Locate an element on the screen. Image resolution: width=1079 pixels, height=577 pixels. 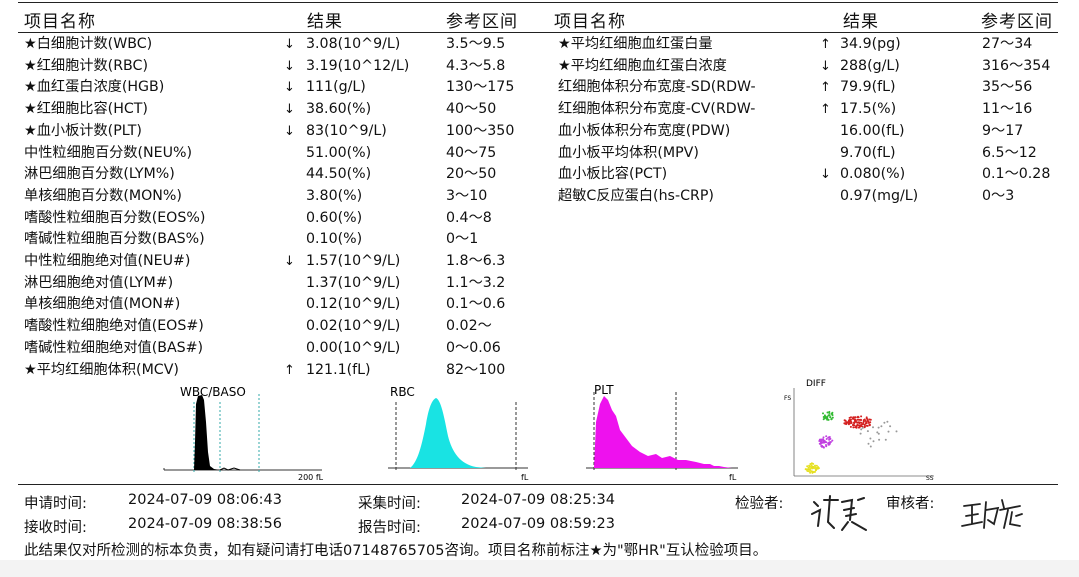
result-value: 51.00(%) is located at coordinates (339, 152).